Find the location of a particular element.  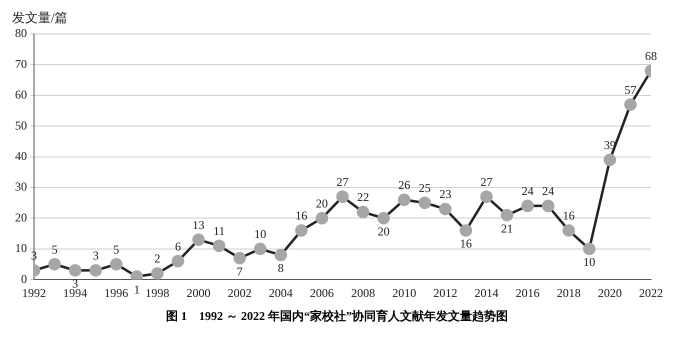

data-label: 68 is located at coordinates (651, 55).